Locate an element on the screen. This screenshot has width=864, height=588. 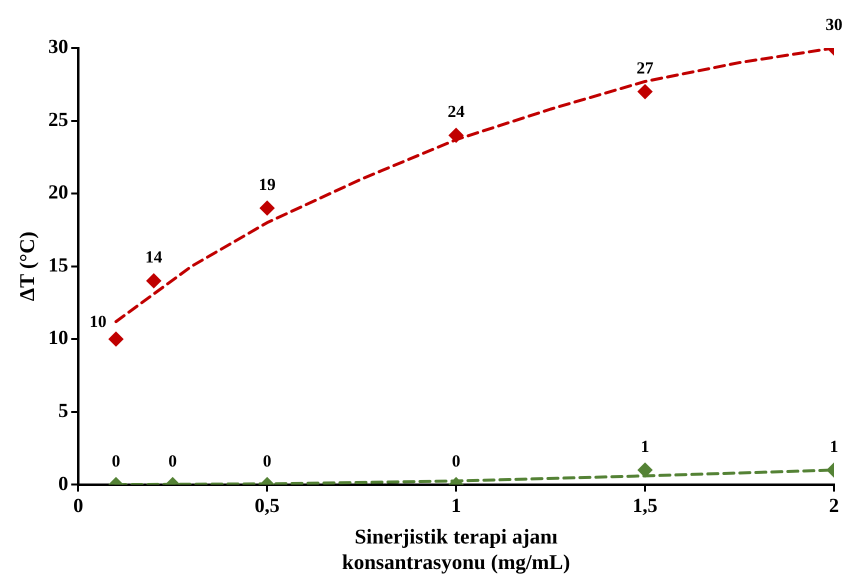
y-tick-label: 25 is located at coordinates (58, 119).